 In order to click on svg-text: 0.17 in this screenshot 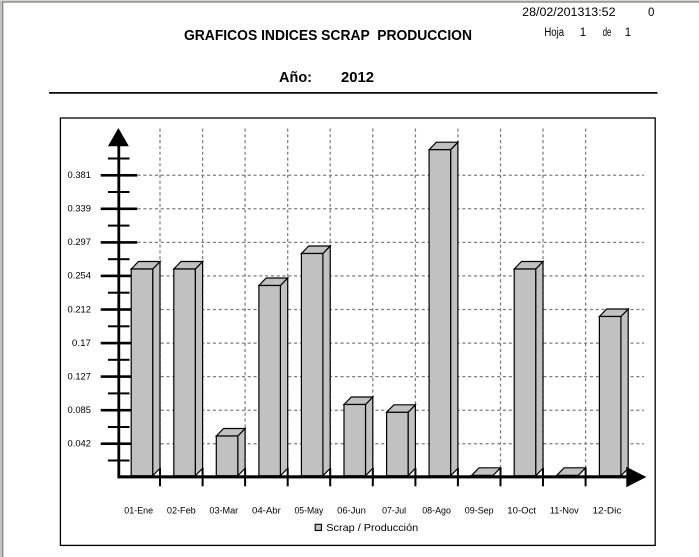, I will do `click(81, 343)`.